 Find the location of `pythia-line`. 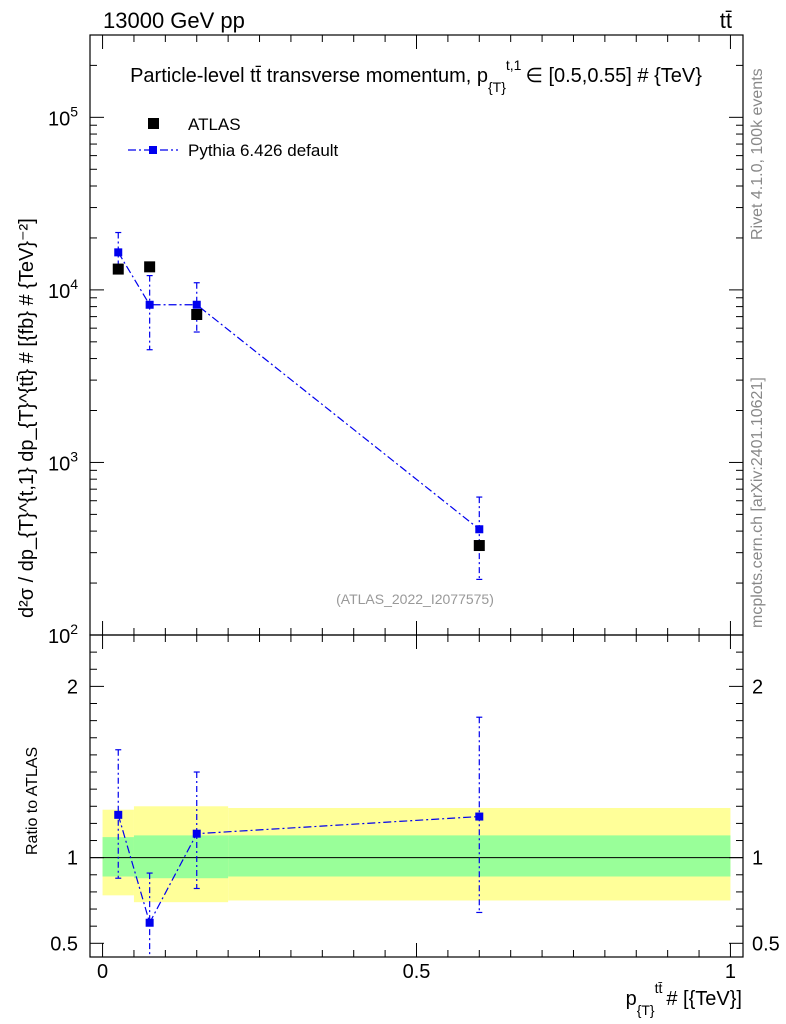

pythia-line is located at coordinates (298, 391).